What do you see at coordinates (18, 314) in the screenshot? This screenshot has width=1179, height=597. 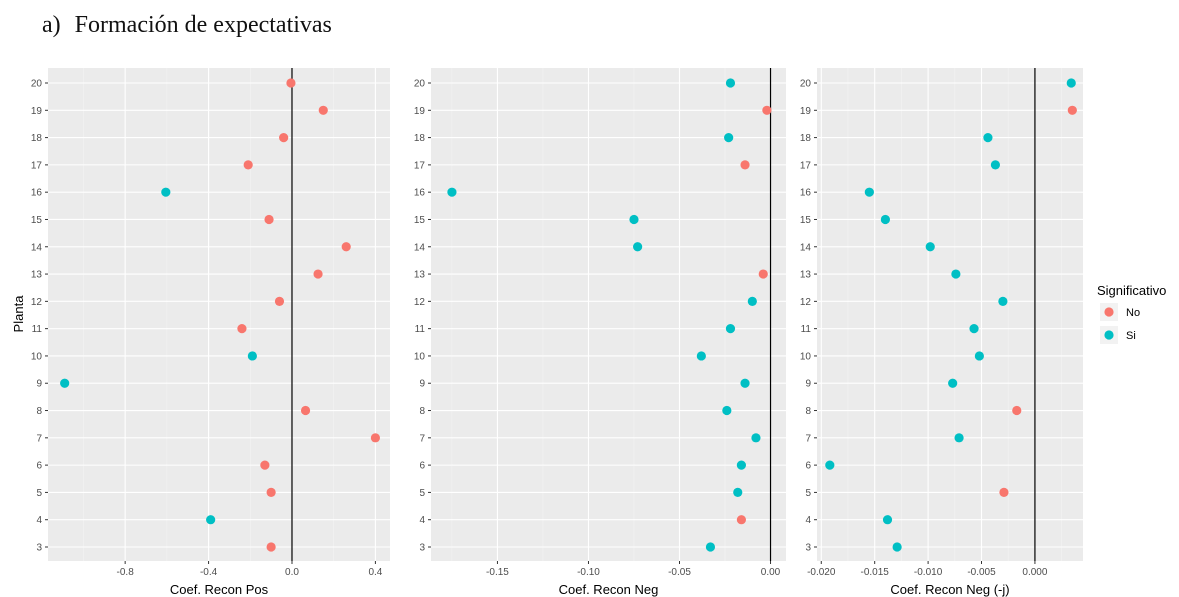 I see `y-axis-title: Planta` at bounding box center [18, 314].